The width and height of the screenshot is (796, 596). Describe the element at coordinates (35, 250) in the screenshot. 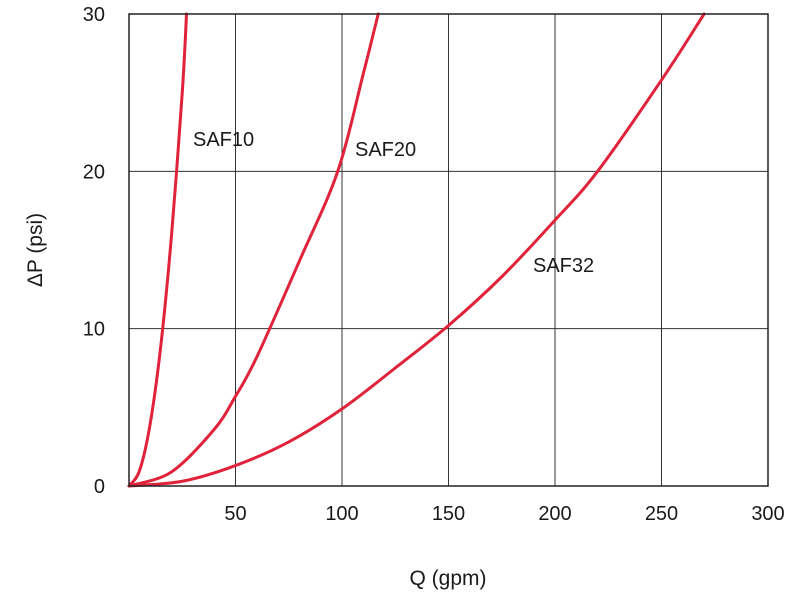

I see `y-axis-label: ΔP (psi)` at that location.